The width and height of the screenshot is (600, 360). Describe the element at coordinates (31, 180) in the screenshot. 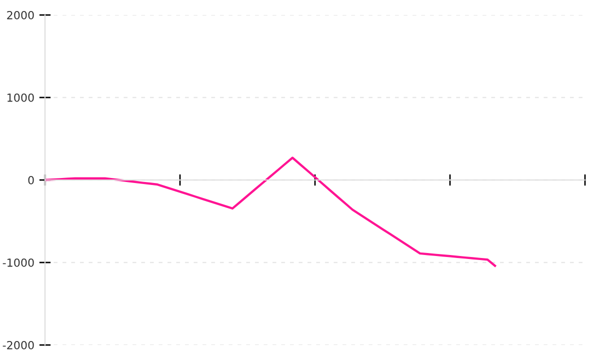

I see `y-tick-label: 0` at that location.